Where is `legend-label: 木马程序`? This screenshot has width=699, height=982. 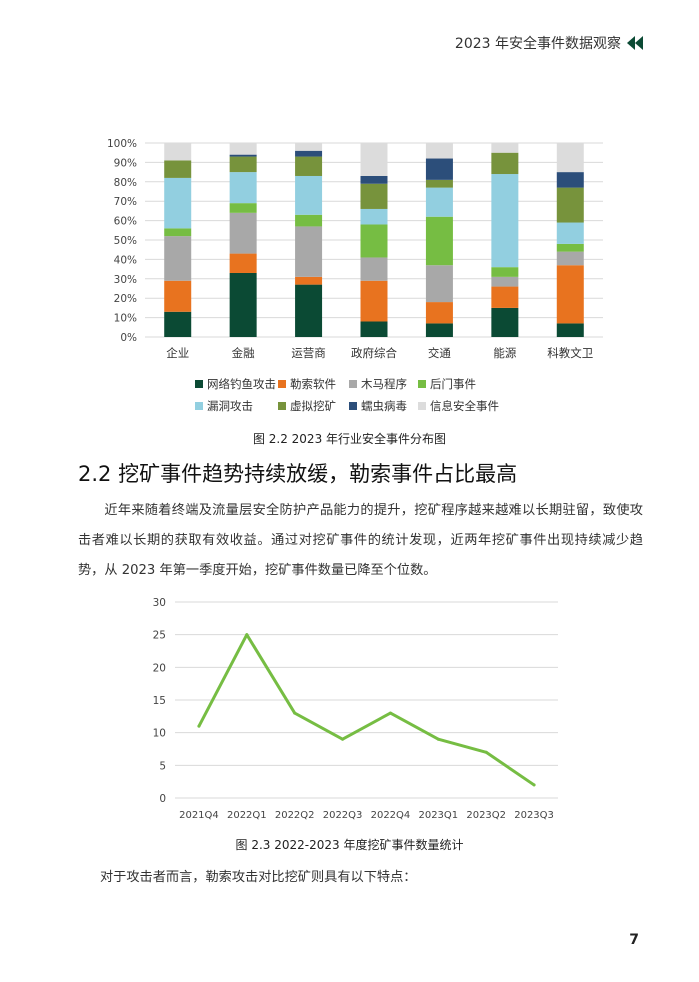
legend-label: 木马程序 is located at coordinates (384, 384).